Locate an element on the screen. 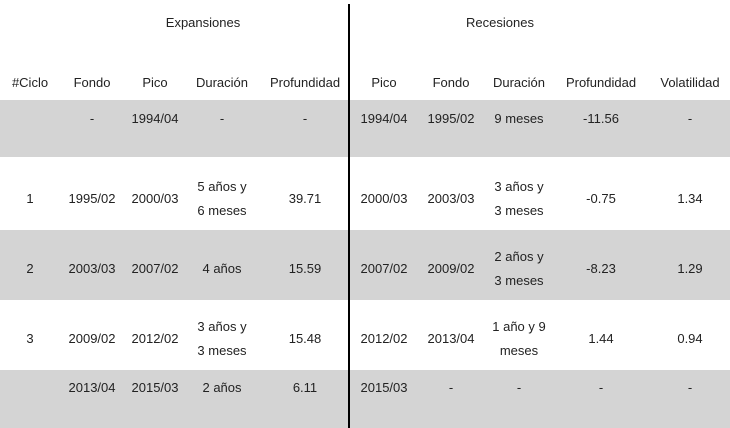 The height and width of the screenshot is (428, 730). cell: 6.11 is located at coordinates (305, 387).